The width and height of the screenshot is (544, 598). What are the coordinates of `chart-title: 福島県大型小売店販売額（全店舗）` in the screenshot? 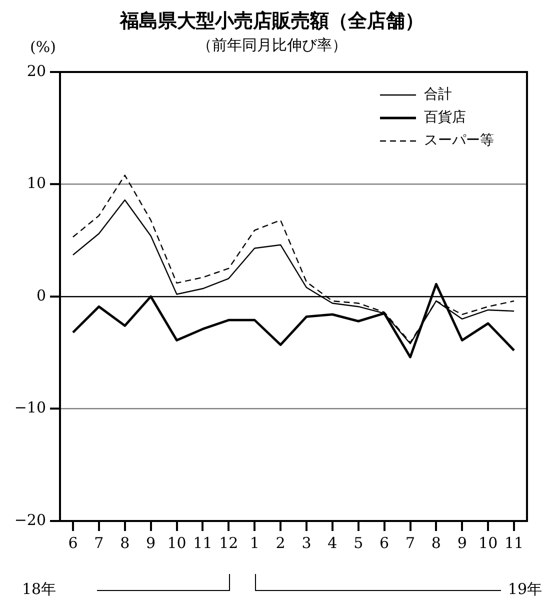 It's located at (271, 21).